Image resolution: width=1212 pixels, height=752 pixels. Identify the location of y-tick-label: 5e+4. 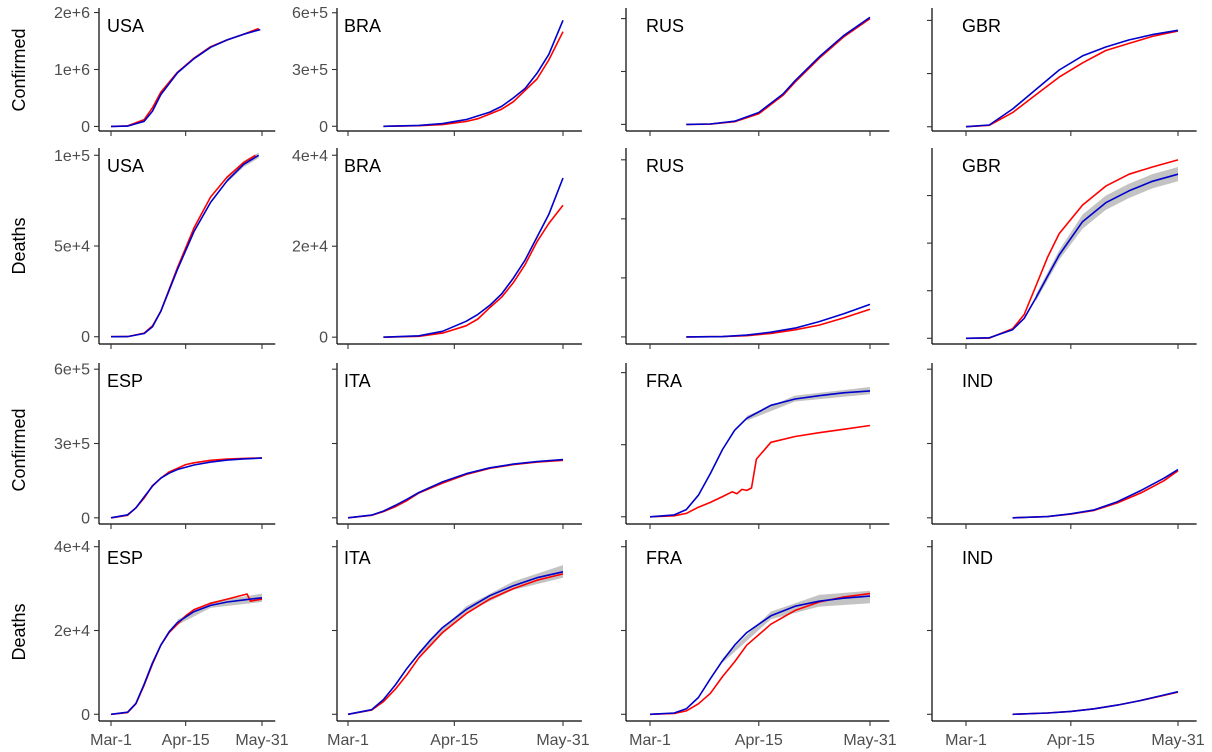
(72, 247).